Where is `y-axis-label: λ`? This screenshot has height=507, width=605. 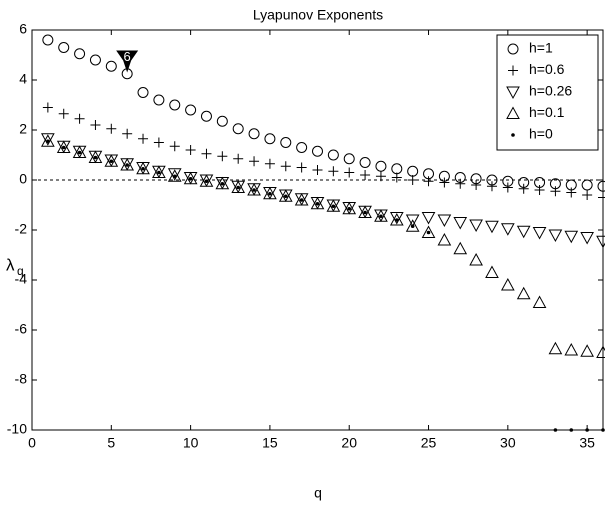
y-axis-label: λ is located at coordinates (10, 264).